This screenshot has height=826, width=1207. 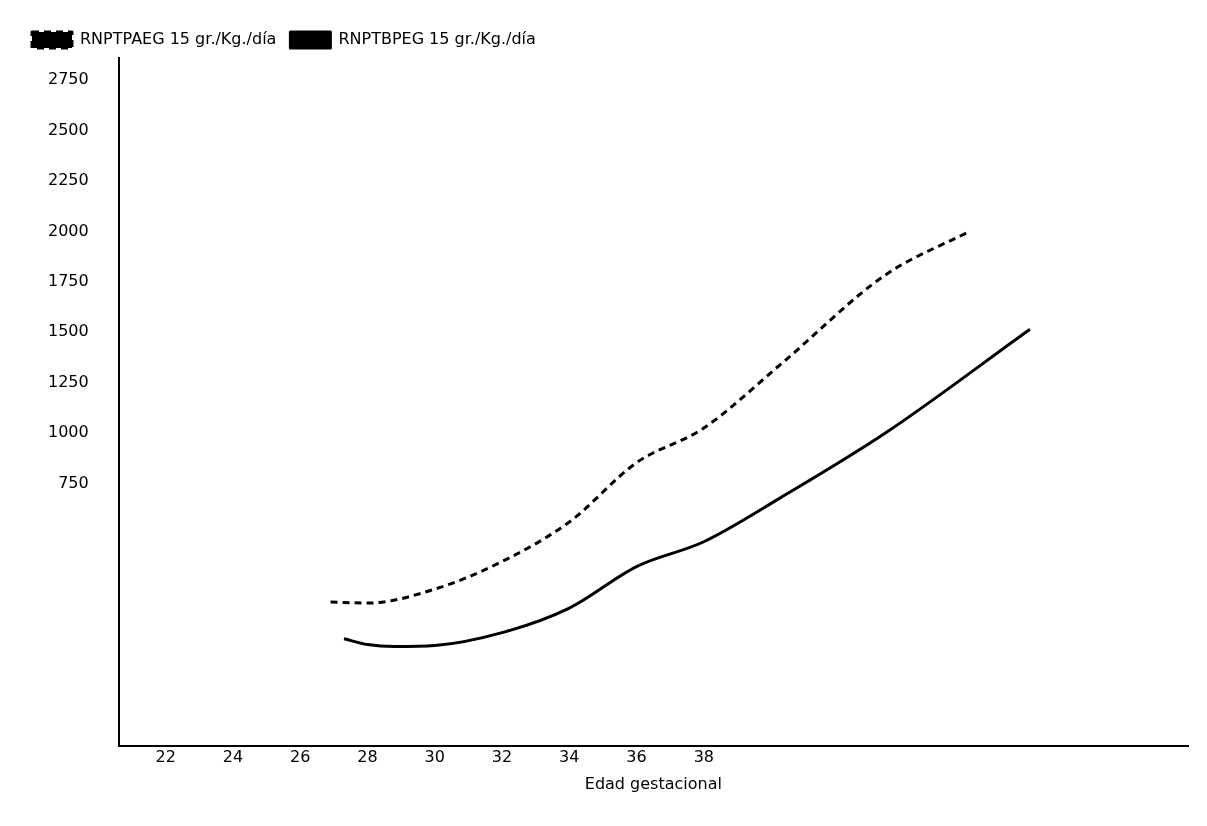 What do you see at coordinates (68, 331) in the screenshot?
I see `y-tick-label: 1500` at bounding box center [68, 331].